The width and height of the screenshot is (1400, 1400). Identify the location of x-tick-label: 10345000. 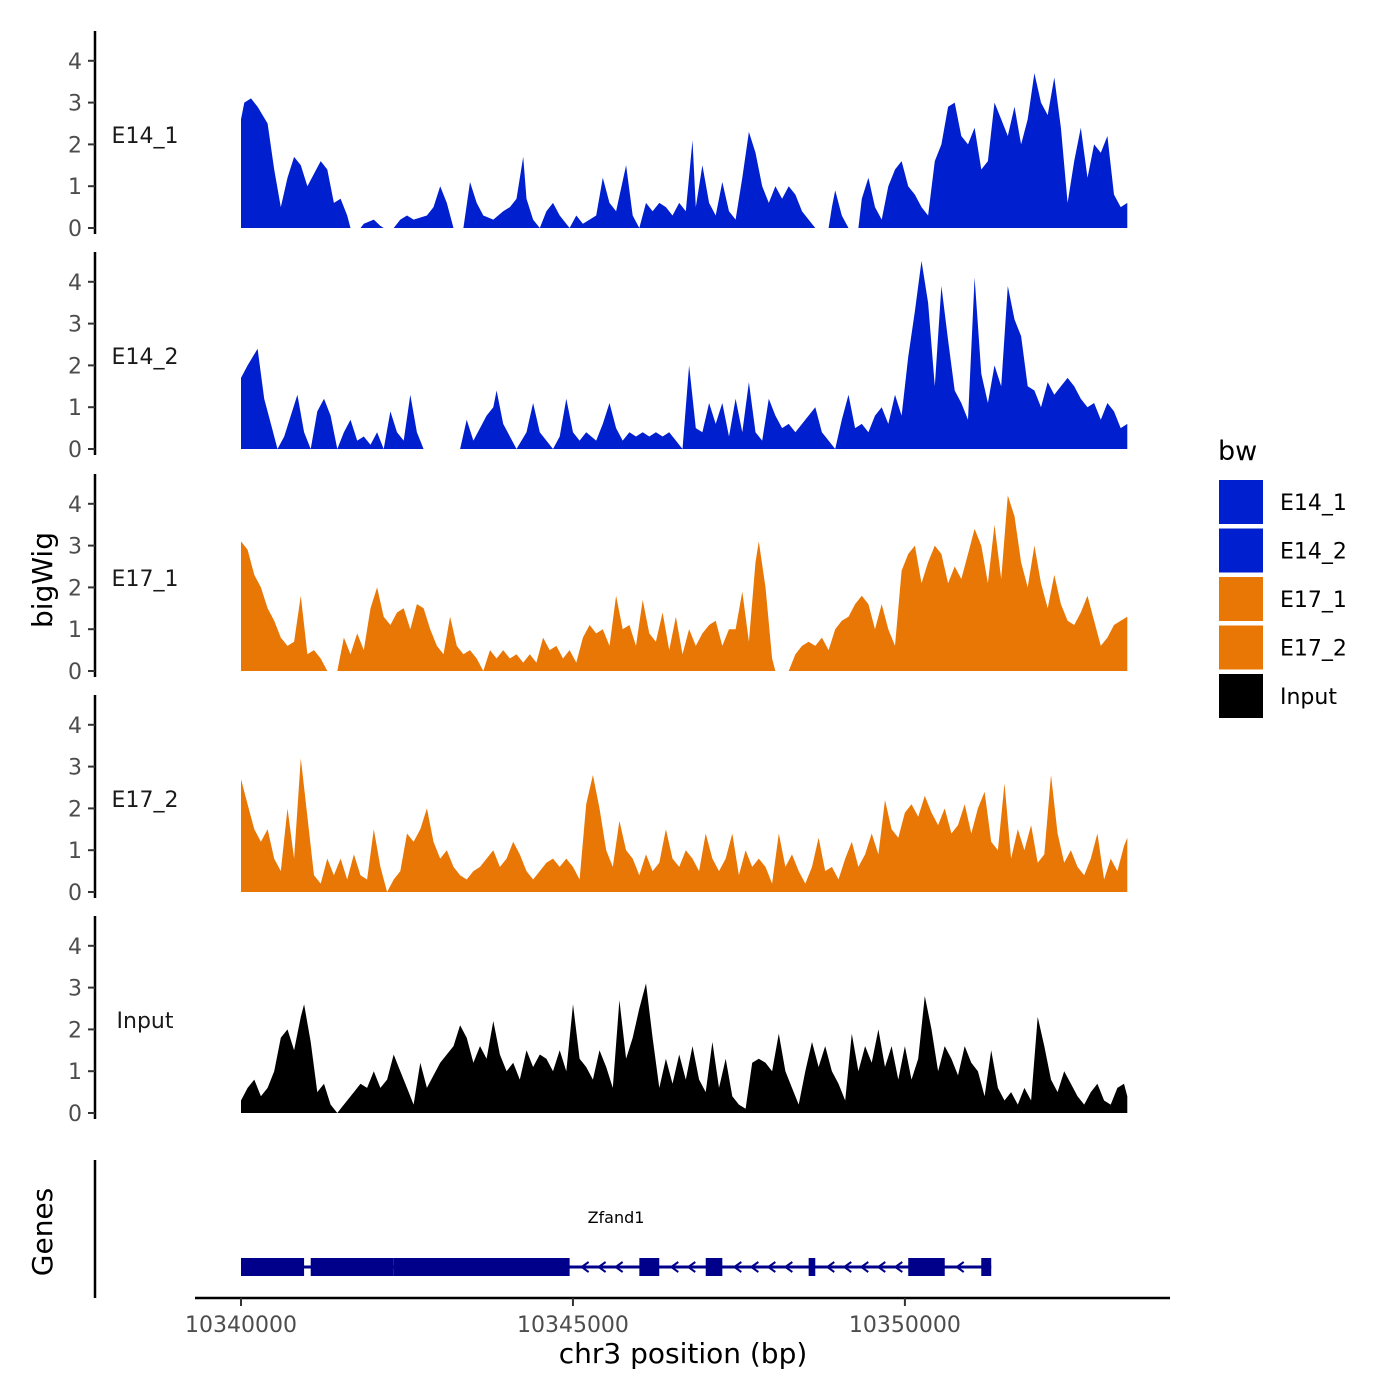
(573, 1325).